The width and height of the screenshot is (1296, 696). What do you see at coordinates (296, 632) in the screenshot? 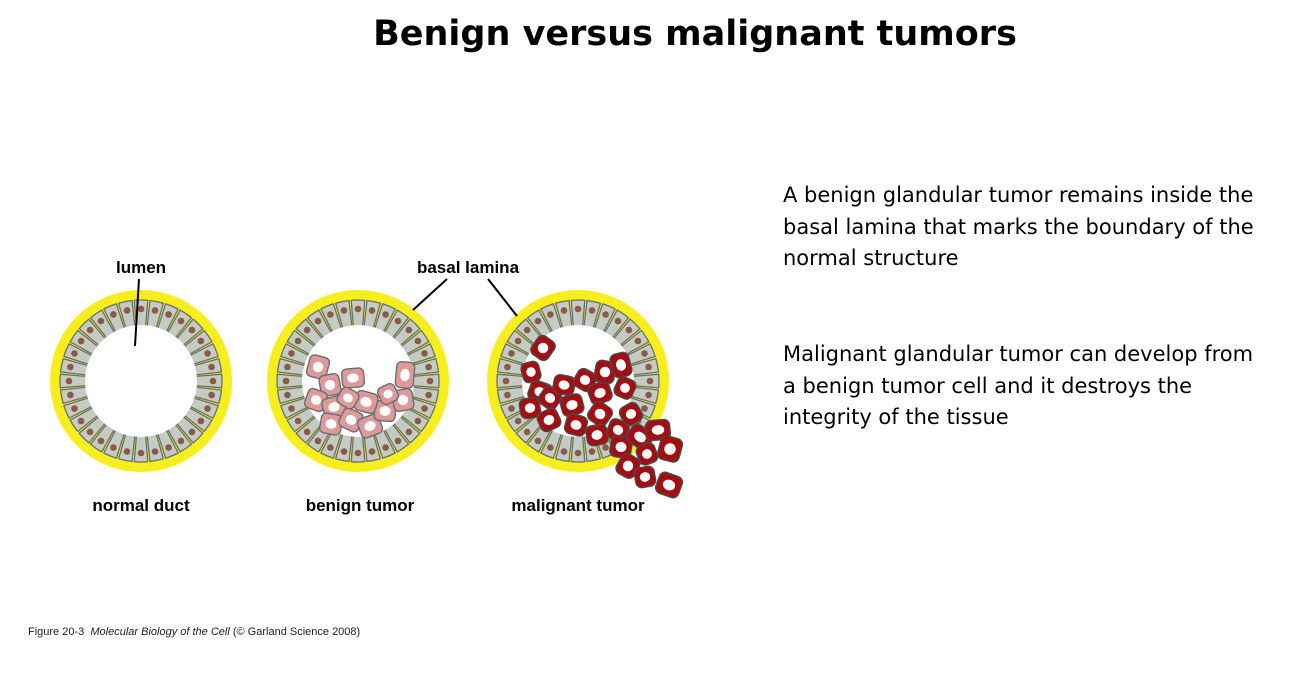
I see `citation-publisher: (© Garland Science 2008)` at bounding box center [296, 632].